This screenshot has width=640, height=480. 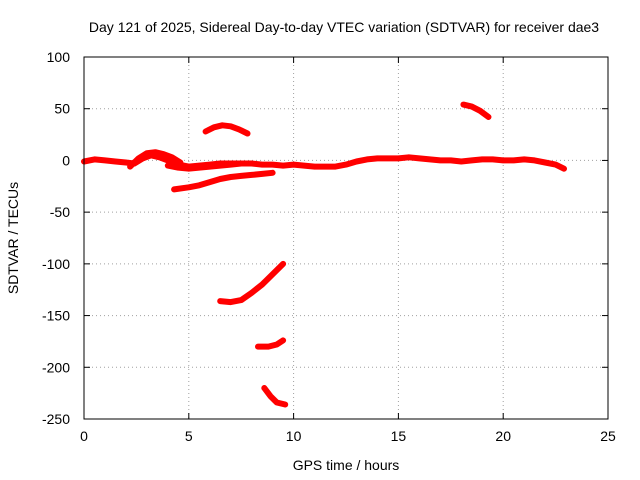 What do you see at coordinates (84, 436) in the screenshot?
I see `x-tick-label: 0` at bounding box center [84, 436].